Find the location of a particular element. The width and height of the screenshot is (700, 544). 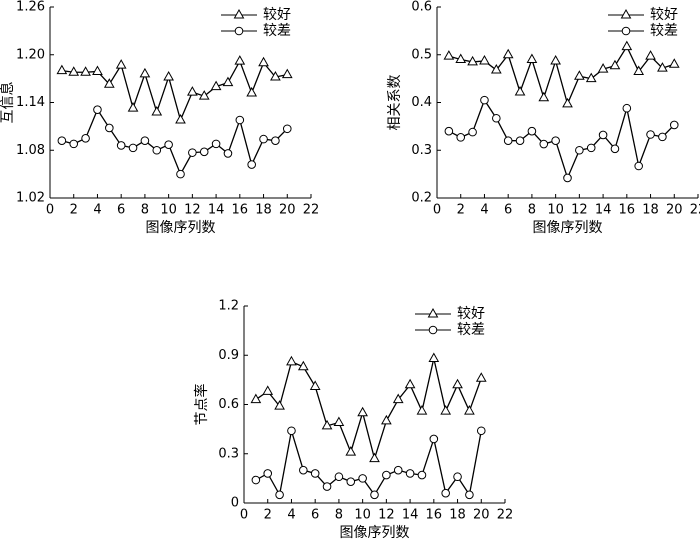

y-axis-label: 相关系数 is located at coordinates (395, 103).